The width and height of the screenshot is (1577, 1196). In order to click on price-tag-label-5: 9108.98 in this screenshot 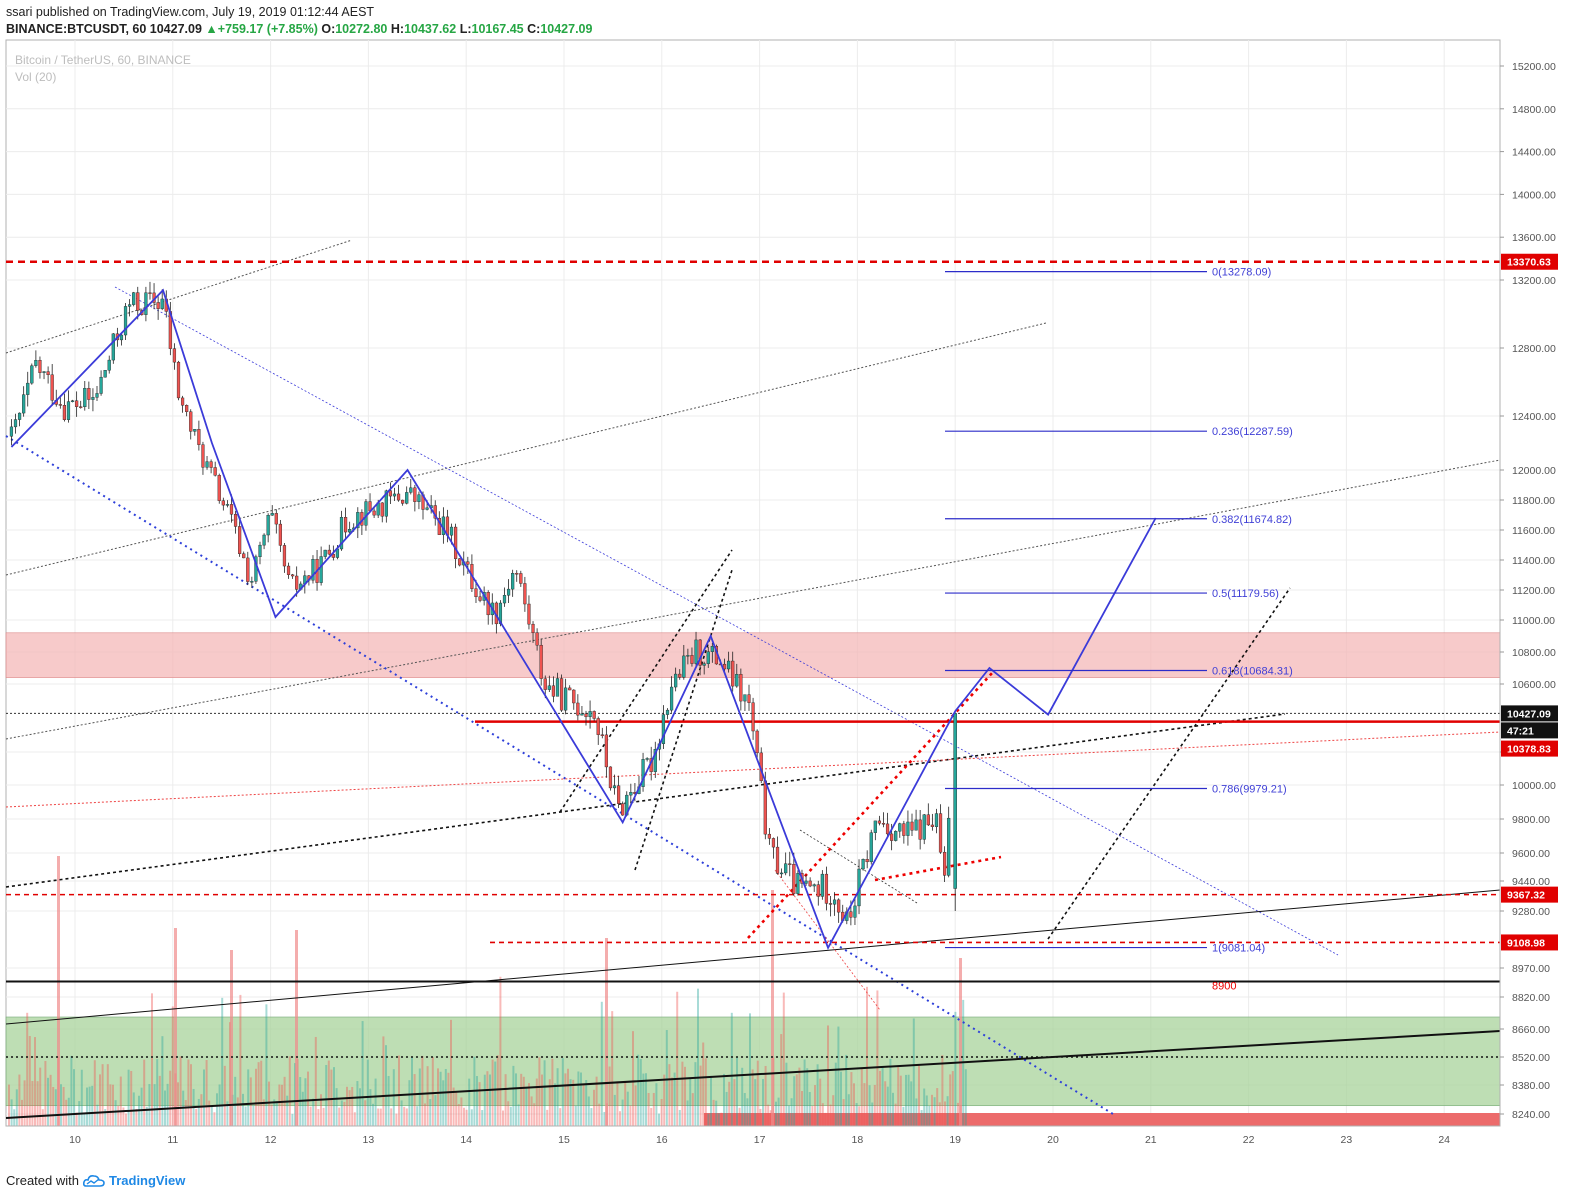, I will do `click(1526, 943)`.